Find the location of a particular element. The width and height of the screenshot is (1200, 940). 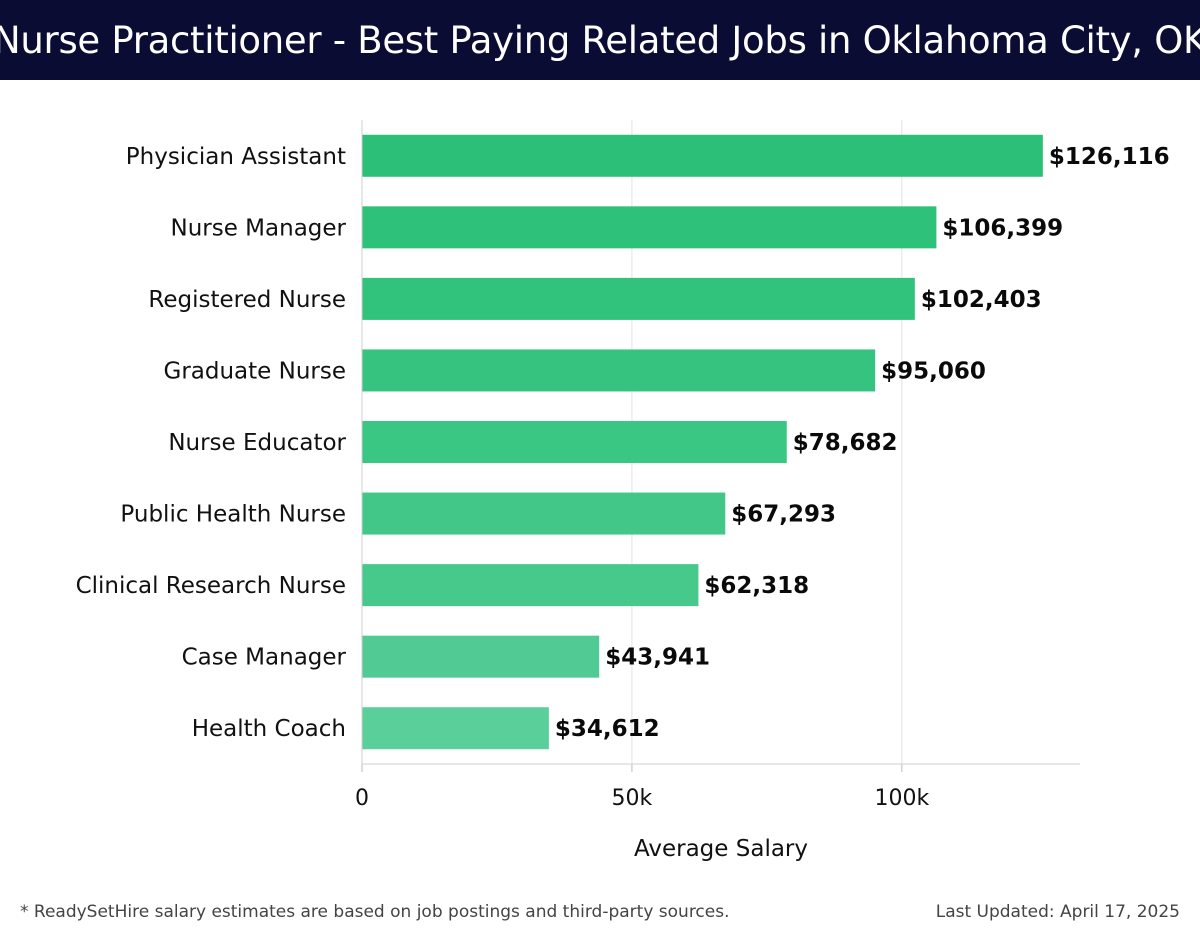

value-label: $67,293 is located at coordinates (783, 515).